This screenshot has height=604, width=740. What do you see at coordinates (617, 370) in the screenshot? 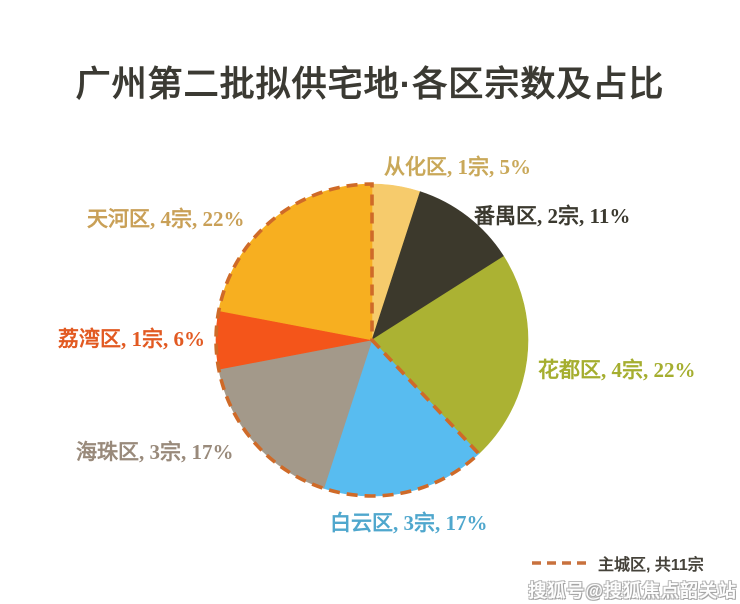
I see `slice-label-huadu: 花都区, 4宗, 22%` at bounding box center [617, 370].